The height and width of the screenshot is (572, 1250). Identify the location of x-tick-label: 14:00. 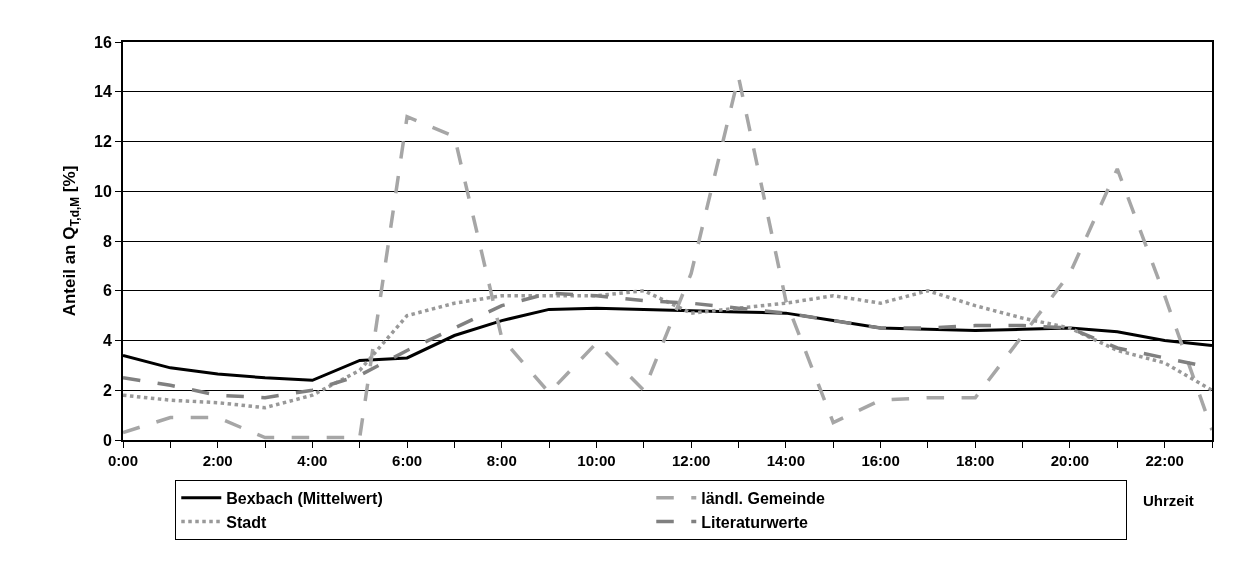
(786, 460).